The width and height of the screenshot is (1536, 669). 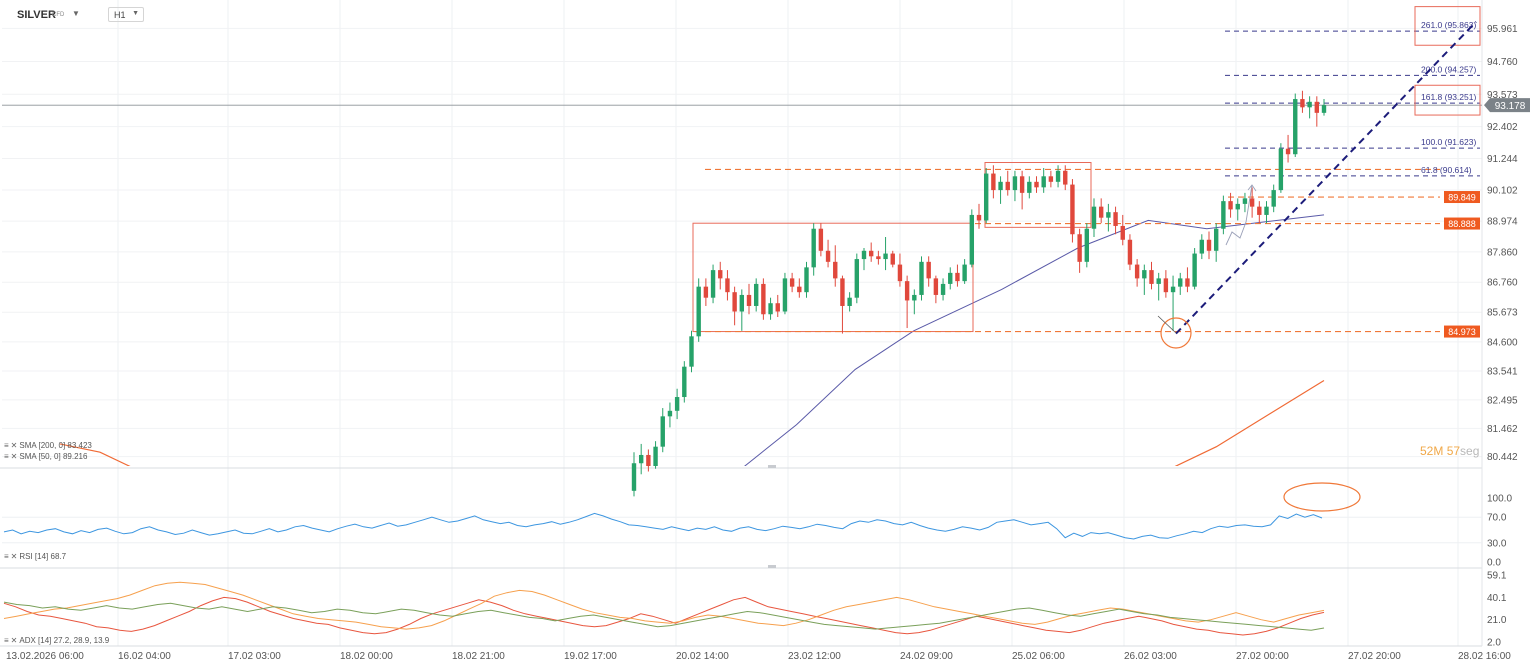 I want to click on sma200-path, so click(x=1249, y=422).